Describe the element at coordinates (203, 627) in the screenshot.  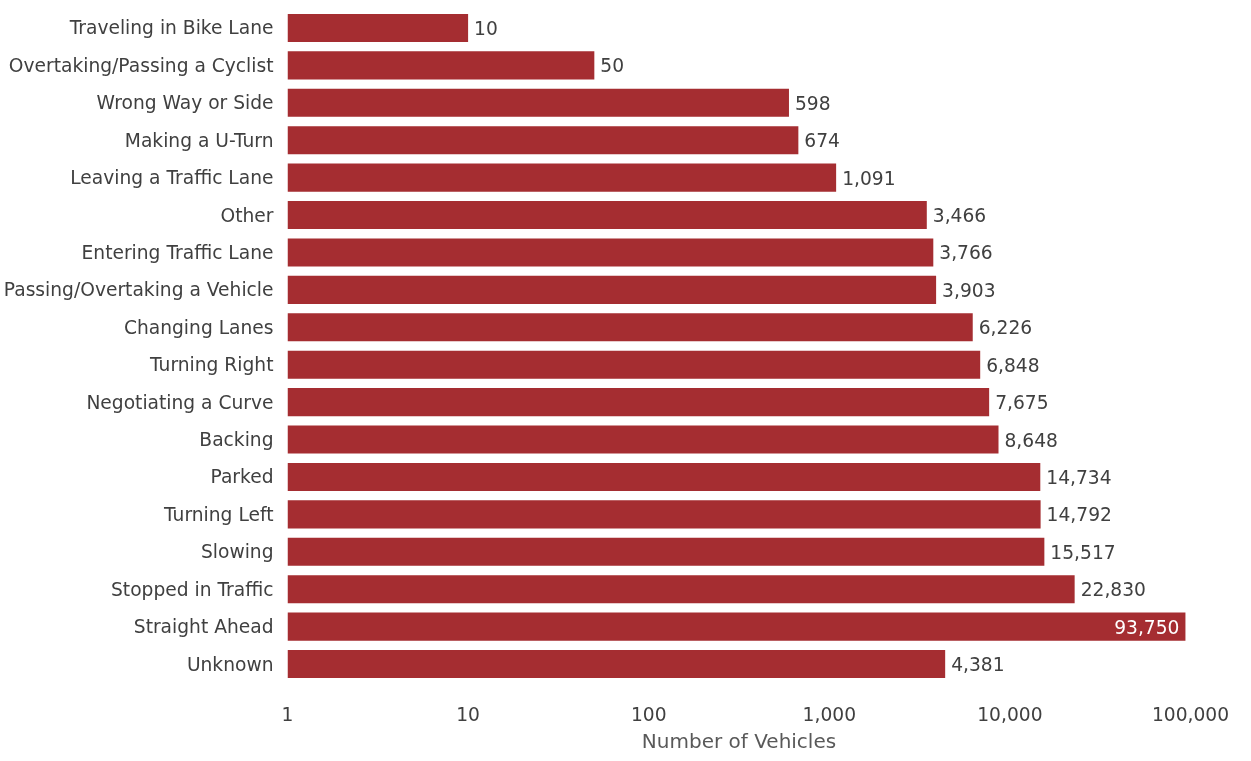
I see `y-tick-label: Straight Ahead` at that location.